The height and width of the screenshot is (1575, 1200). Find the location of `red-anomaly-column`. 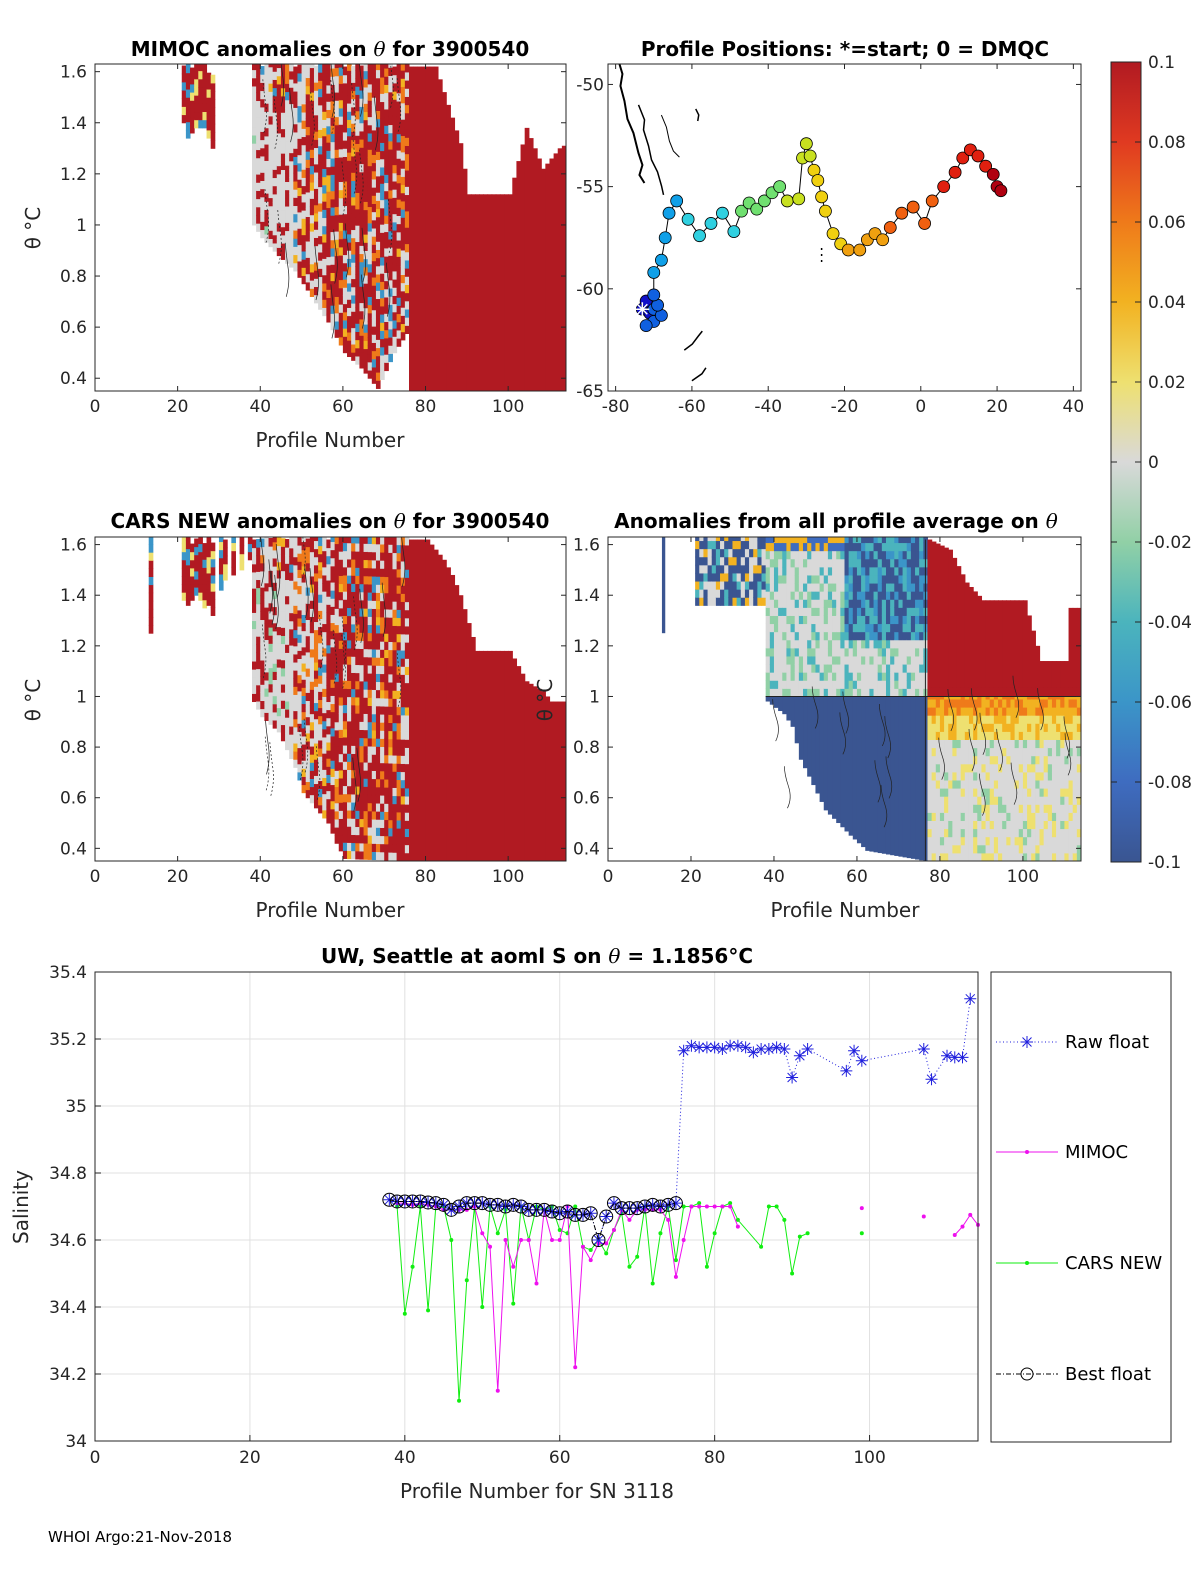

red-anomaly-column is located at coordinates (523, 767).